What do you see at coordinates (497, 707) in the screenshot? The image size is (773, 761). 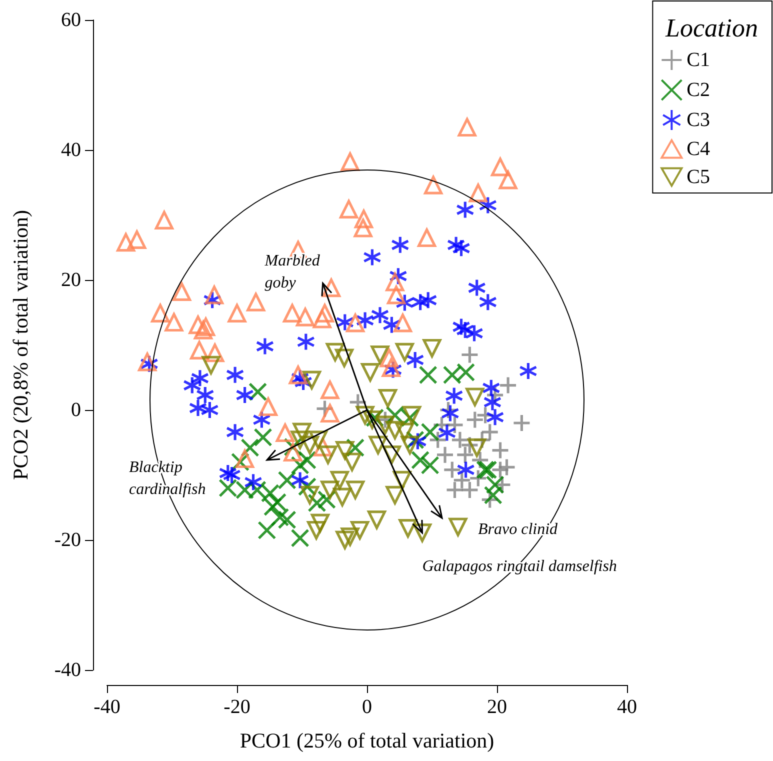 I see `x-tick-label: 20` at bounding box center [497, 707].